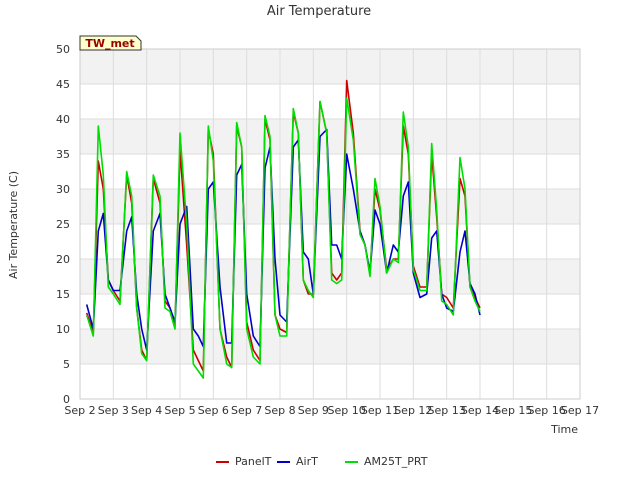 This screenshot has width=640, height=480. Describe the element at coordinates (63, 154) in the screenshot. I see `y-tick-label: 35` at that location.